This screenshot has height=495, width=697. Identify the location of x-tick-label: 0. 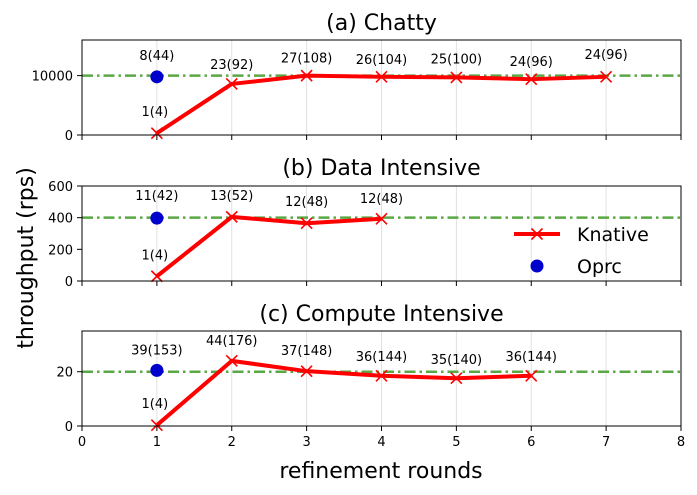
(82, 442).